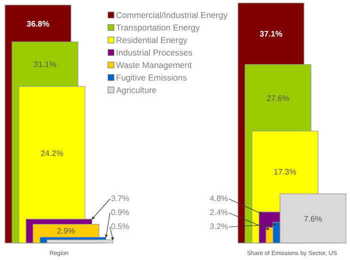 Image resolution: width=350 pixels, height=260 pixels. What do you see at coordinates (172, 15) in the screenshot?
I see `legend-label: Commercial/Industrial Energy` at bounding box center [172, 15].